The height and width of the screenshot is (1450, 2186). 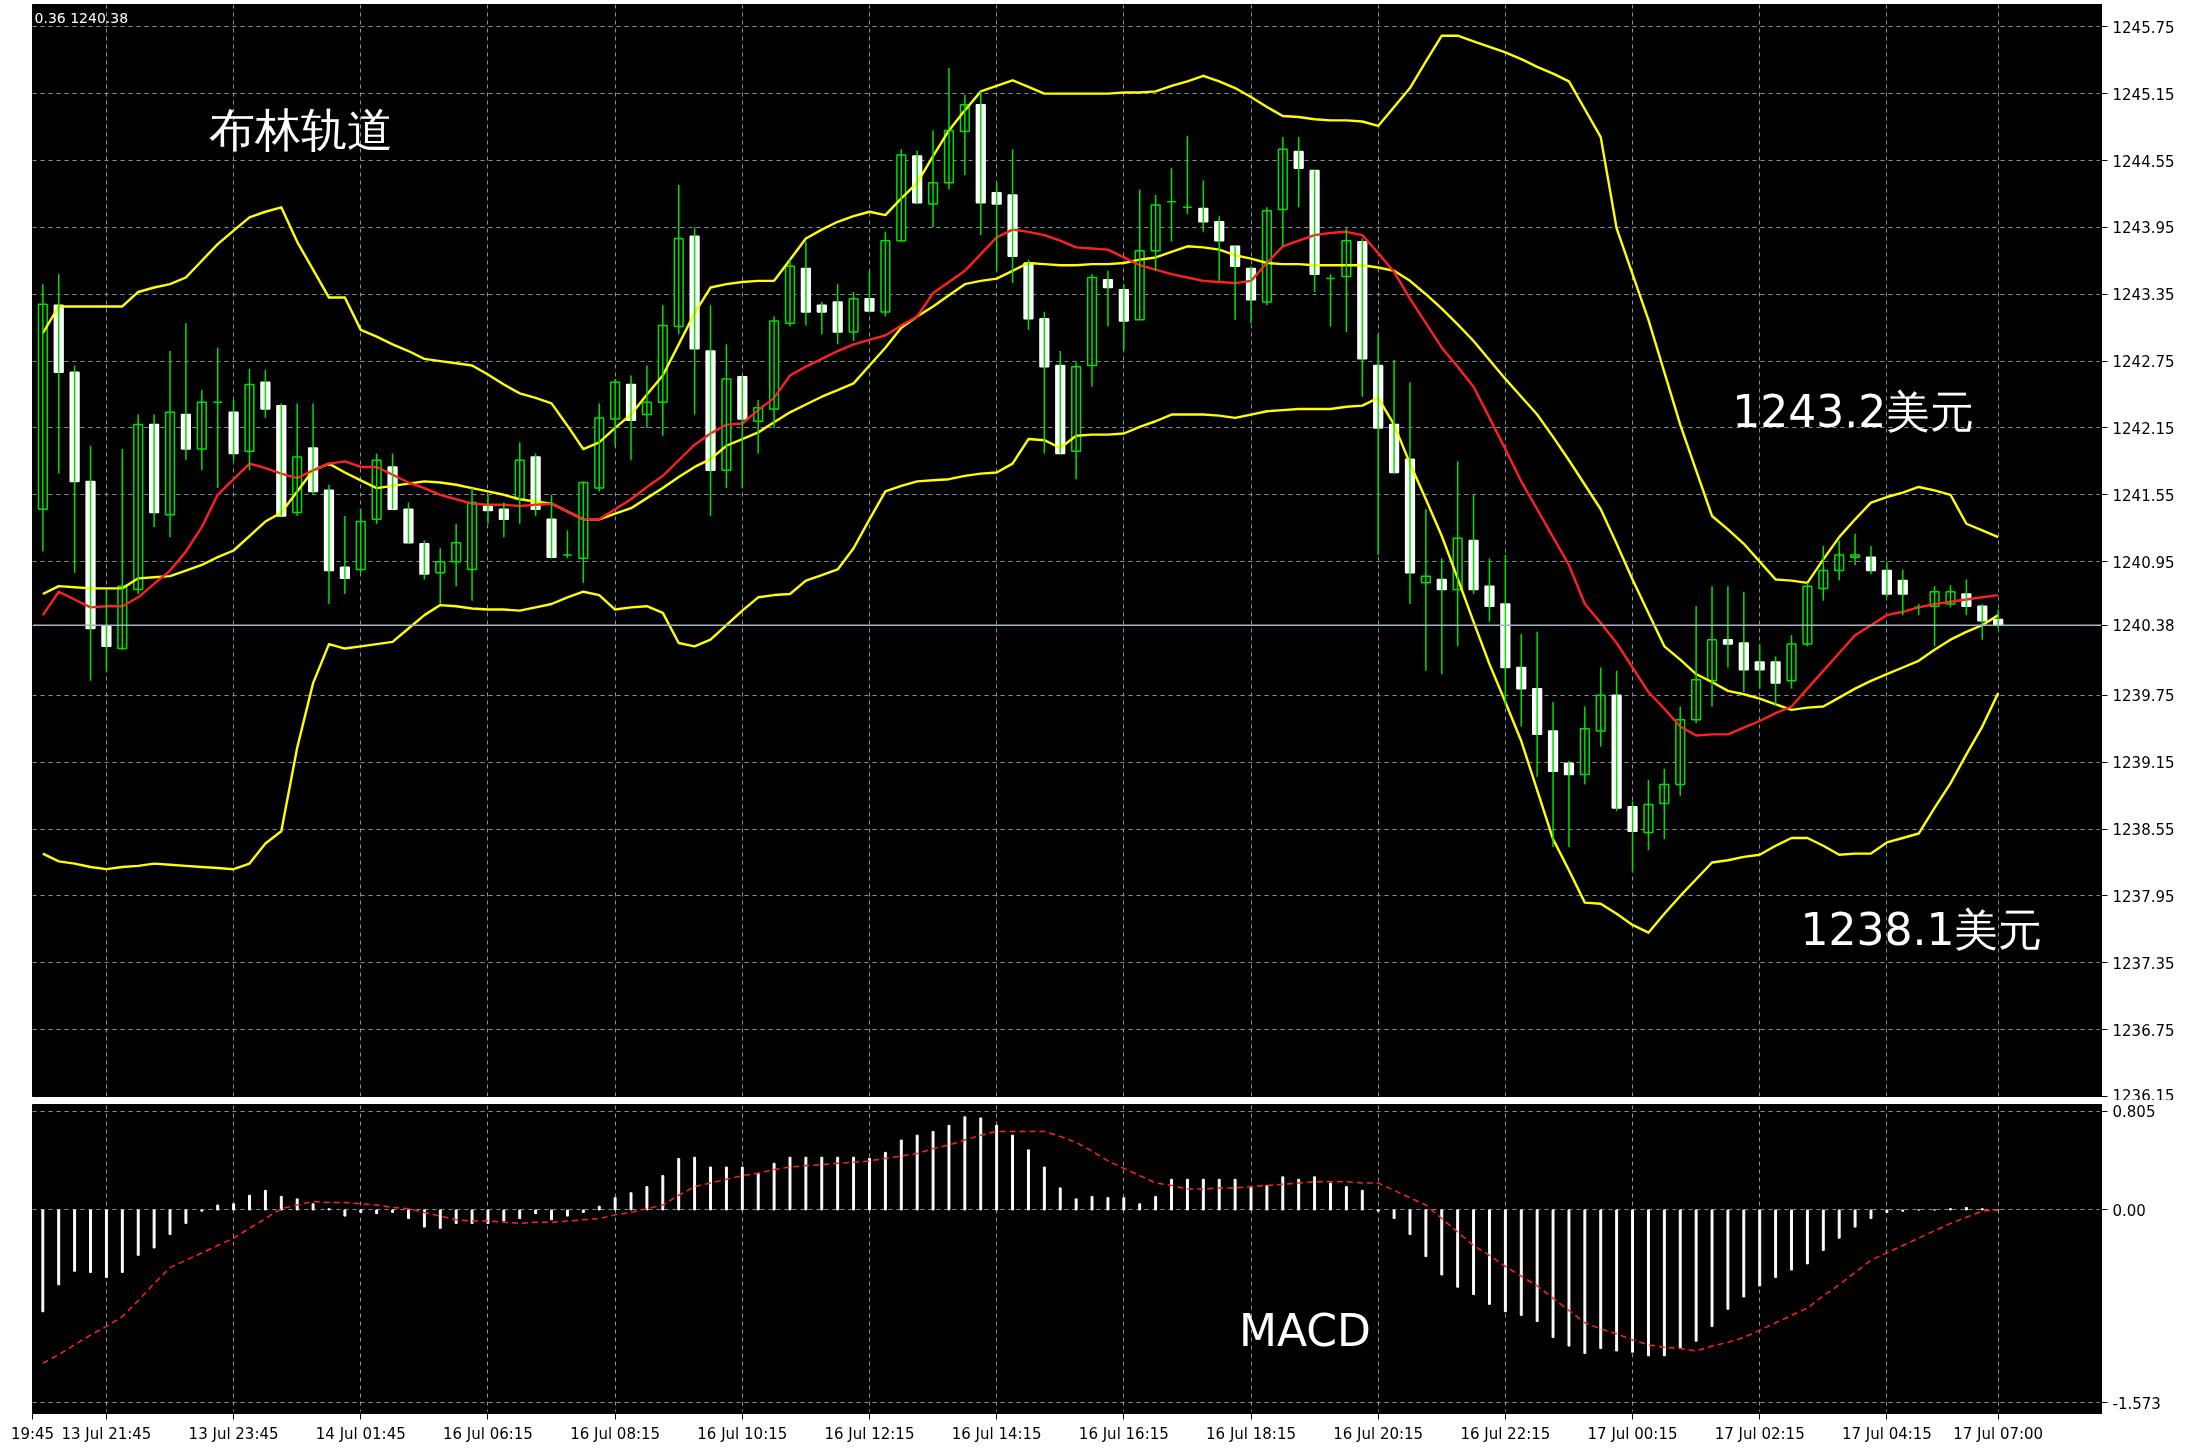 What do you see at coordinates (2129, 1210) in the screenshot?
I see `y-tick-label: 0.00` at bounding box center [2129, 1210].